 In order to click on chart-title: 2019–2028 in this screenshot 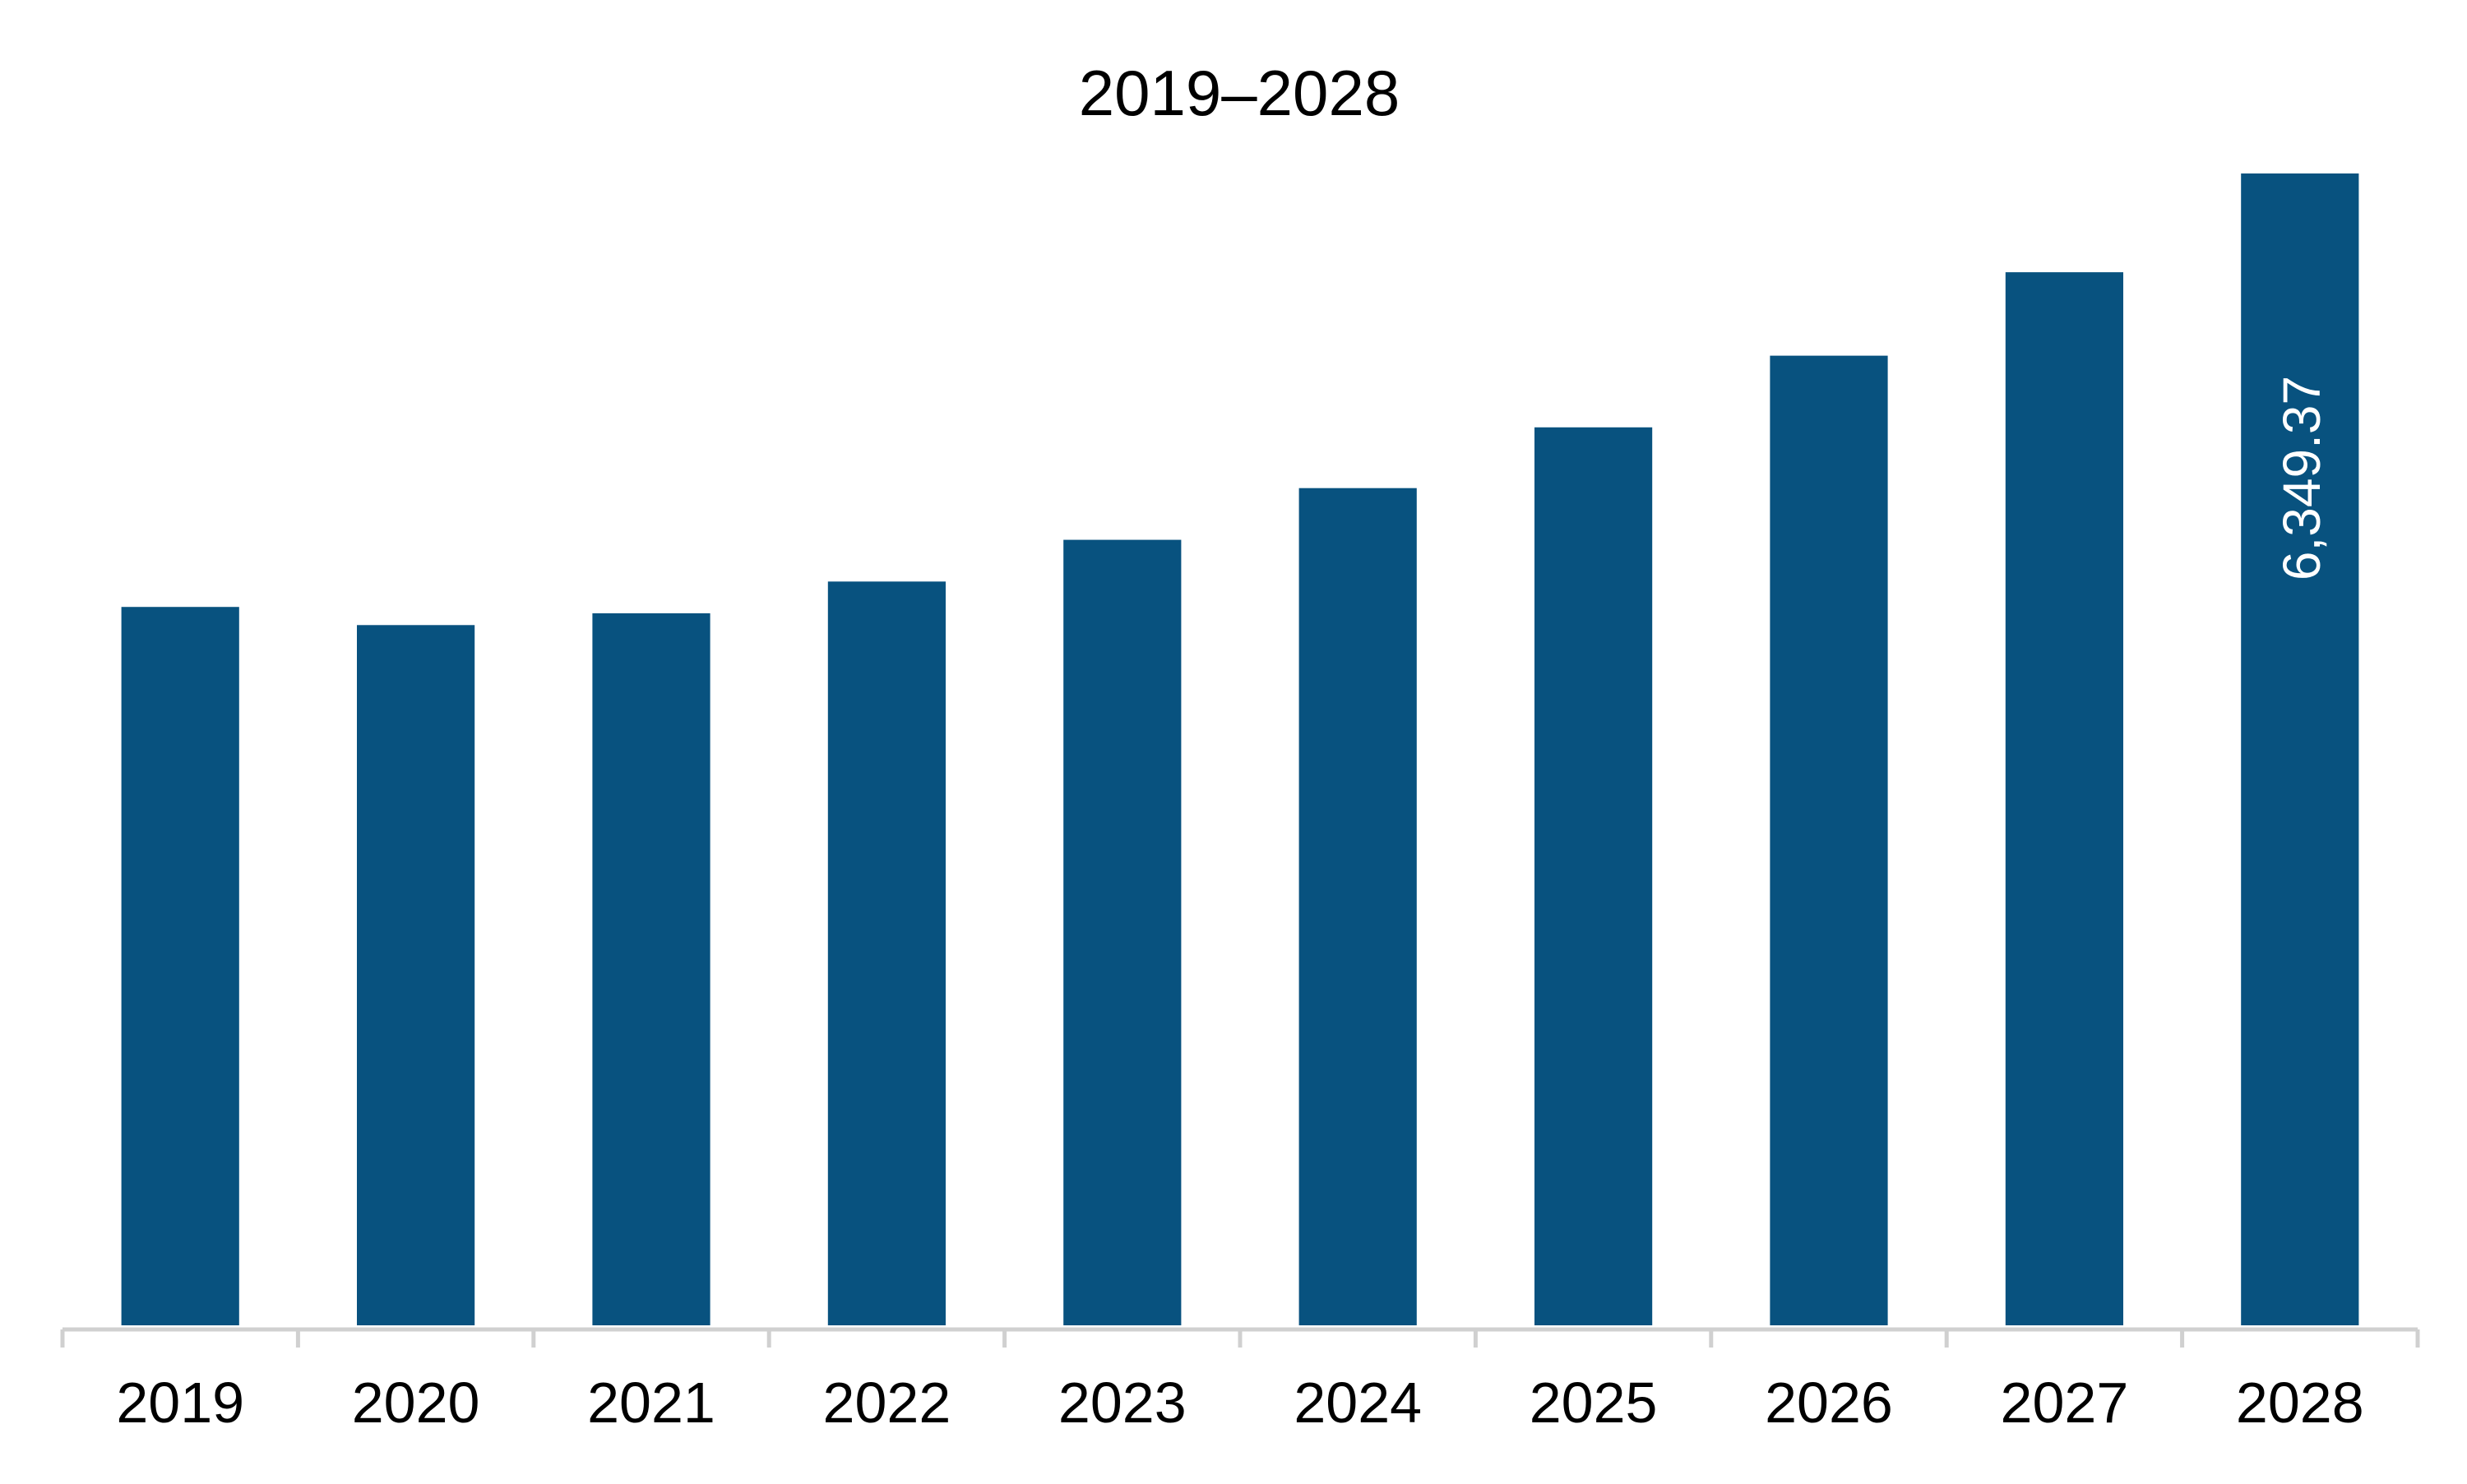, I will do `click(1239, 93)`.